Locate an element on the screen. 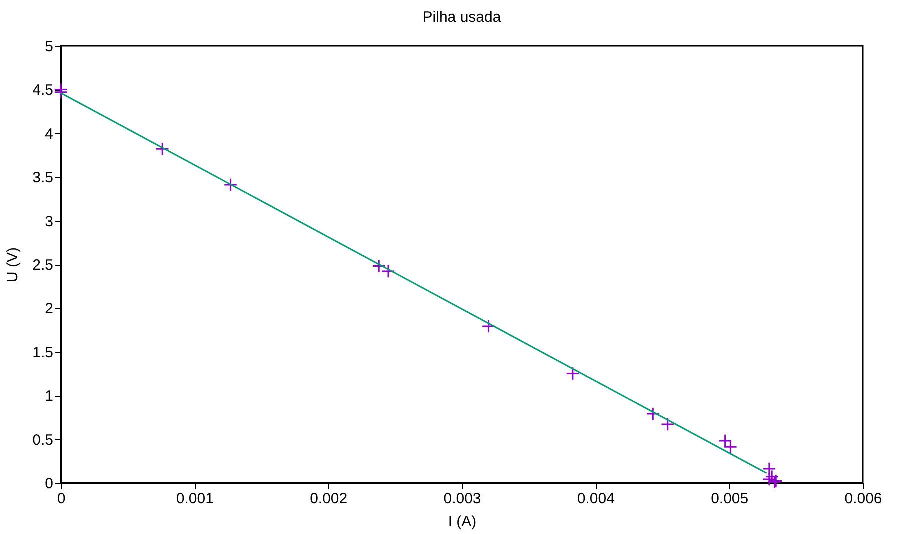  x-tick-label: 0.006 is located at coordinates (863, 499).